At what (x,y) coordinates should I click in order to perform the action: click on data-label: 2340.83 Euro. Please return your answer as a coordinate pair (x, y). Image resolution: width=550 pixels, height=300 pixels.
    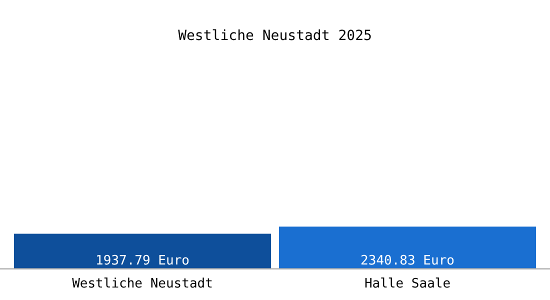
    Looking at the image, I should click on (407, 260).